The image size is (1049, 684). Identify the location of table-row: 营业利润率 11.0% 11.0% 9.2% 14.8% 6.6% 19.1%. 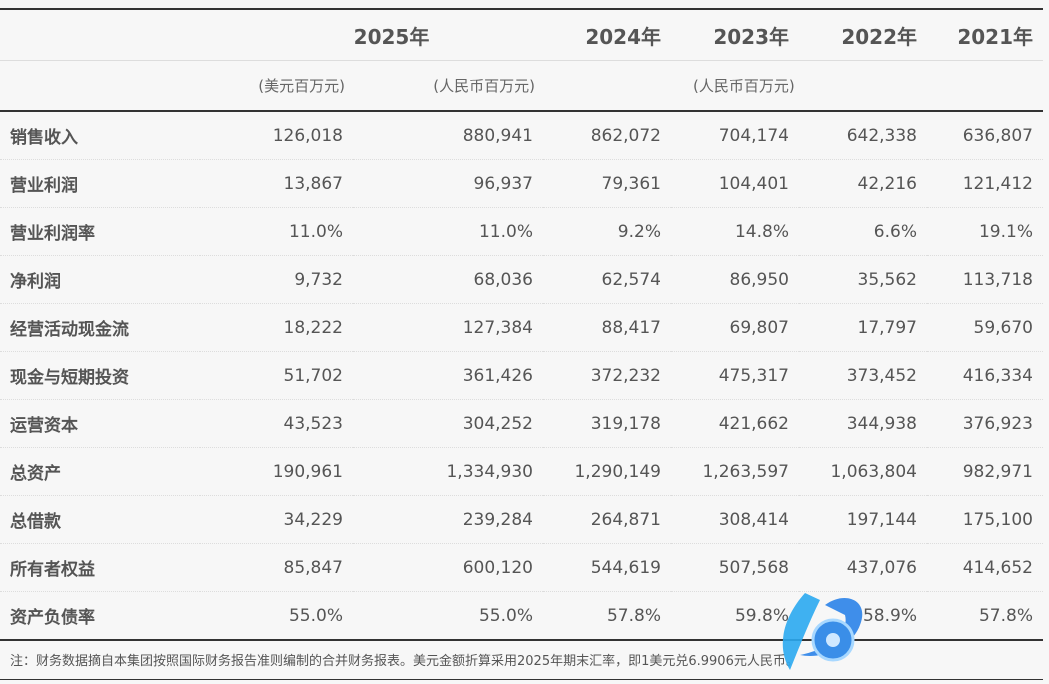
(521, 231).